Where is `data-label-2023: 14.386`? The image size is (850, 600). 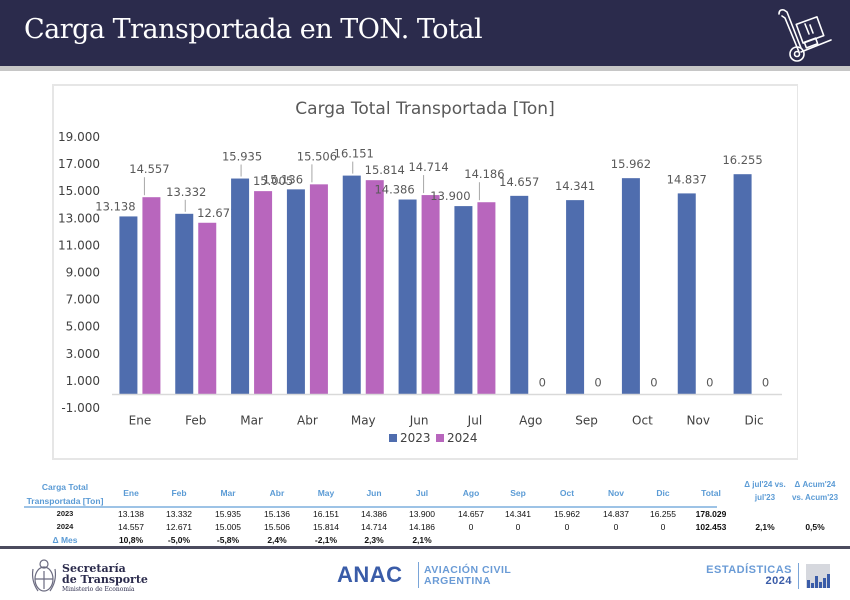 data-label-2023: 14.386 is located at coordinates (394, 190).